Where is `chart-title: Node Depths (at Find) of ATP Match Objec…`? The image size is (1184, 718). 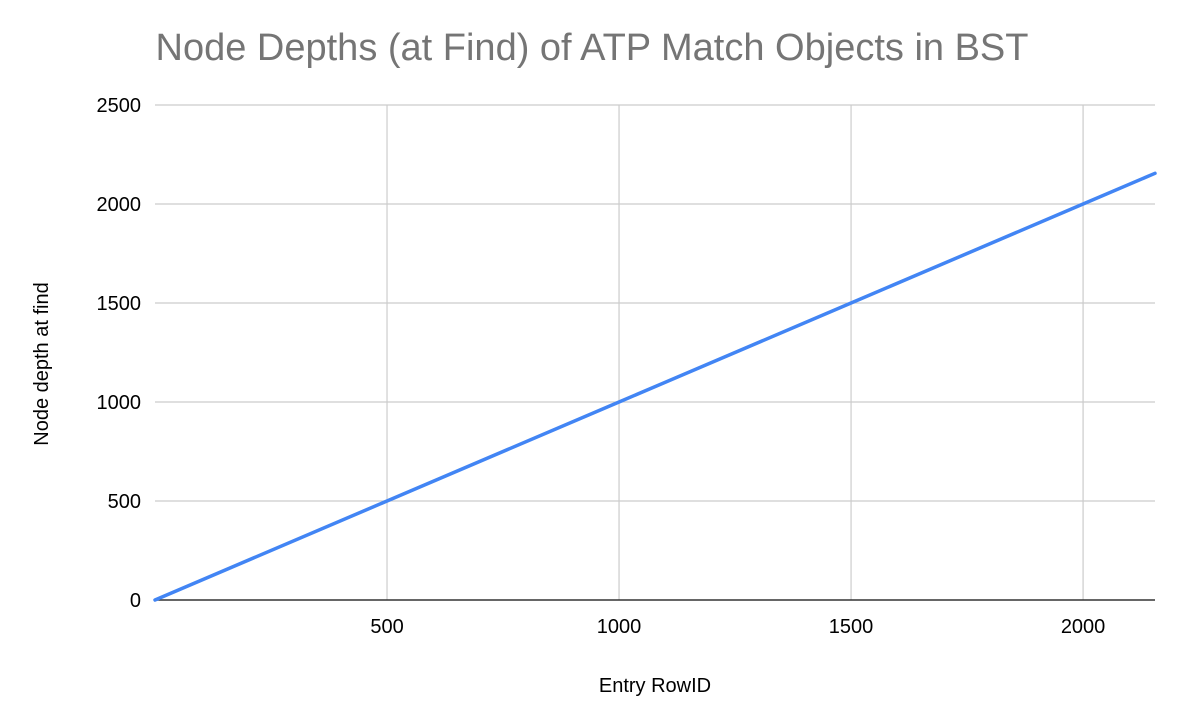 chart-title: Node Depths (at Find) of ATP Match Objec… is located at coordinates (592, 48).